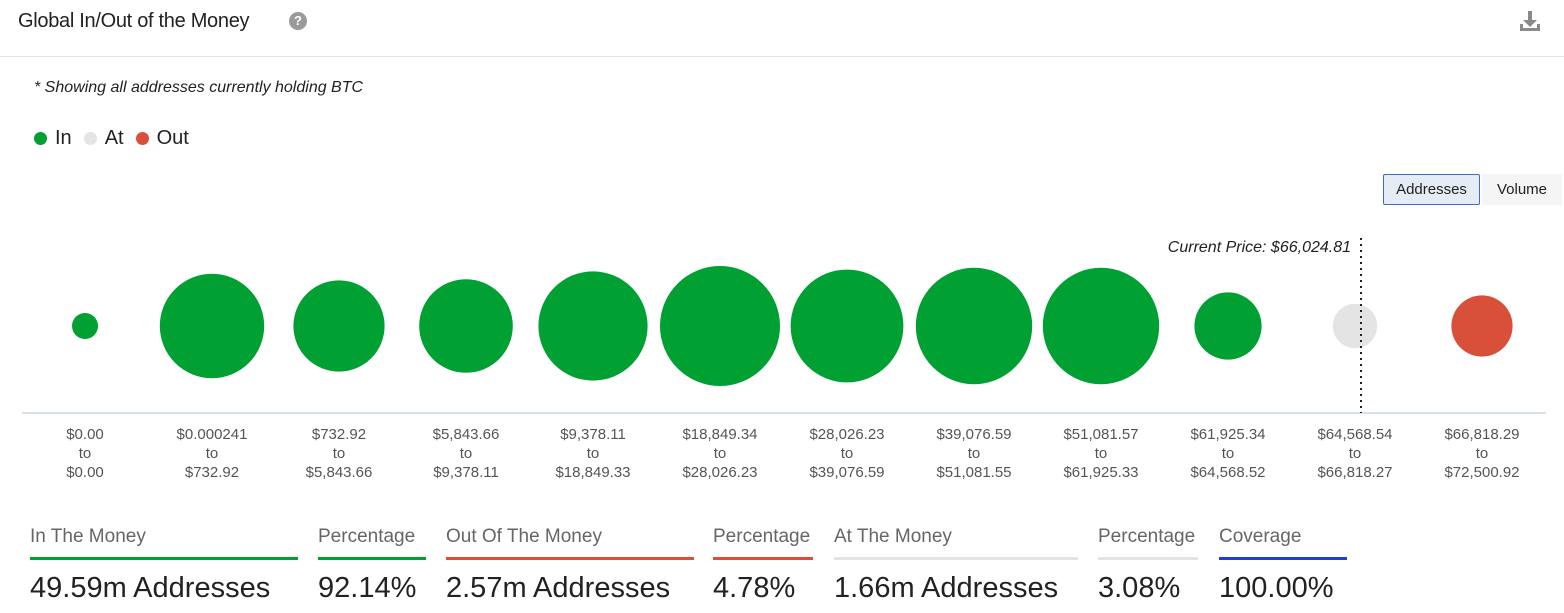  What do you see at coordinates (1227, 472) in the screenshot?
I see `tick-label-high: $64,568.52` at bounding box center [1227, 472].